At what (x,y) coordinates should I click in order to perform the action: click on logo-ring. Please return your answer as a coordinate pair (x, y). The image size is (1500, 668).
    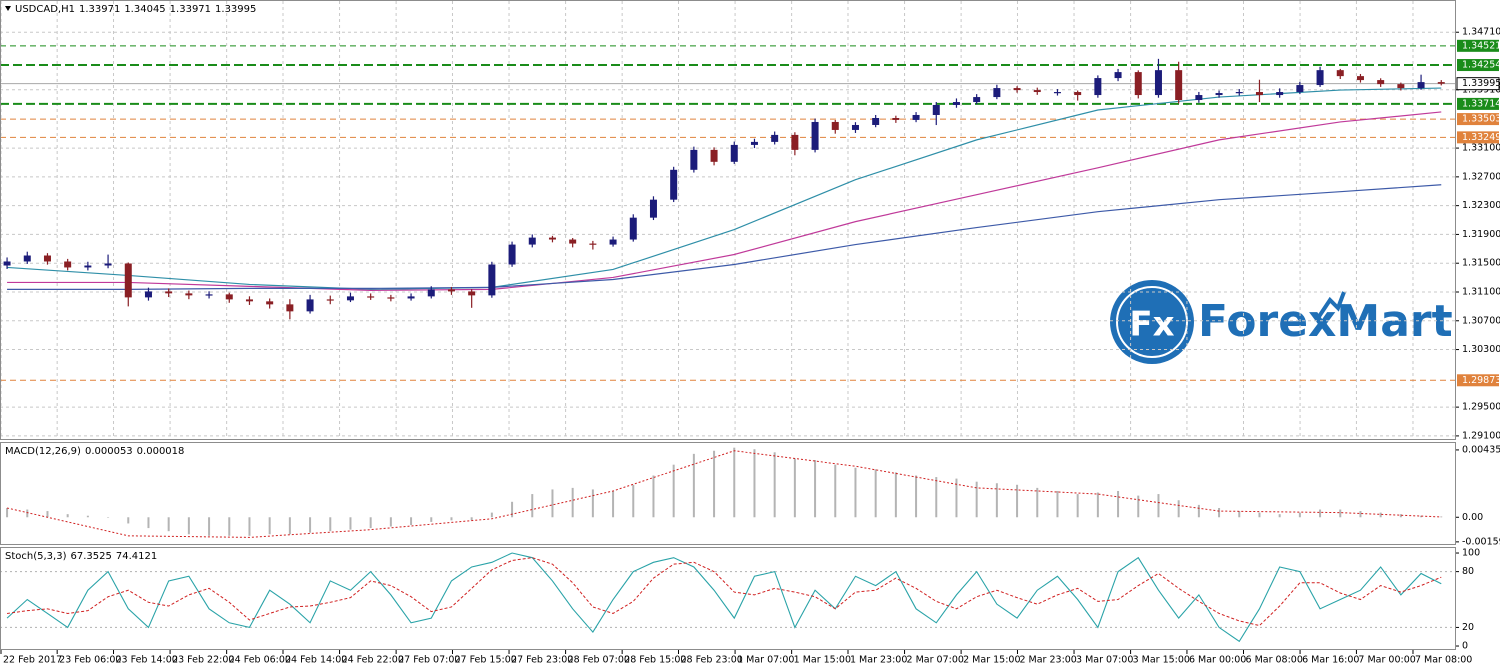
    Looking at the image, I should click on (1152, 322).